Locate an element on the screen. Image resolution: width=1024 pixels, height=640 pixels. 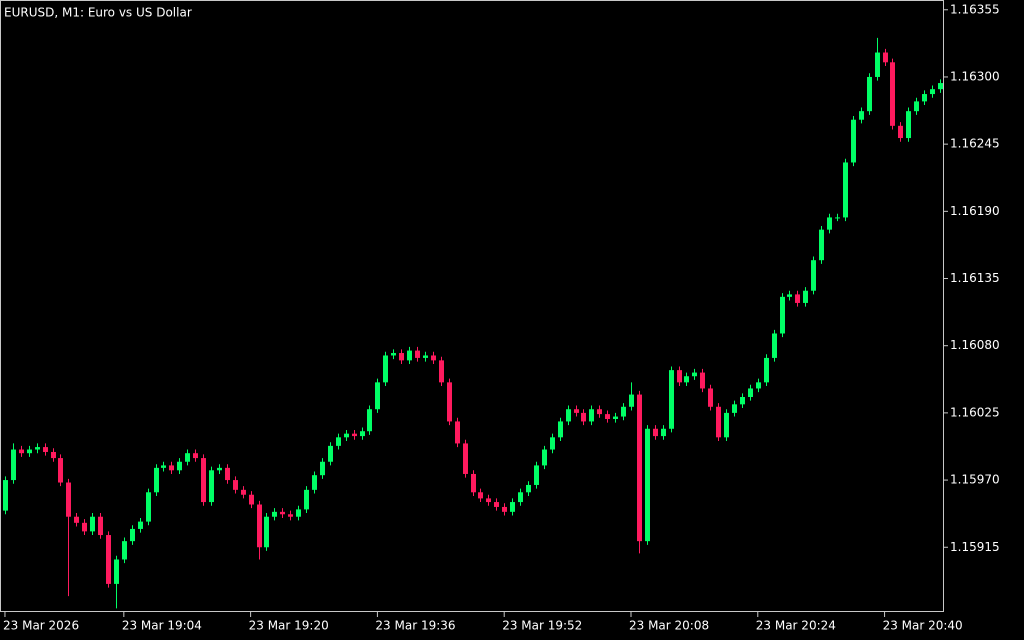
y-tick-label: 1.15970 is located at coordinates (975, 480).